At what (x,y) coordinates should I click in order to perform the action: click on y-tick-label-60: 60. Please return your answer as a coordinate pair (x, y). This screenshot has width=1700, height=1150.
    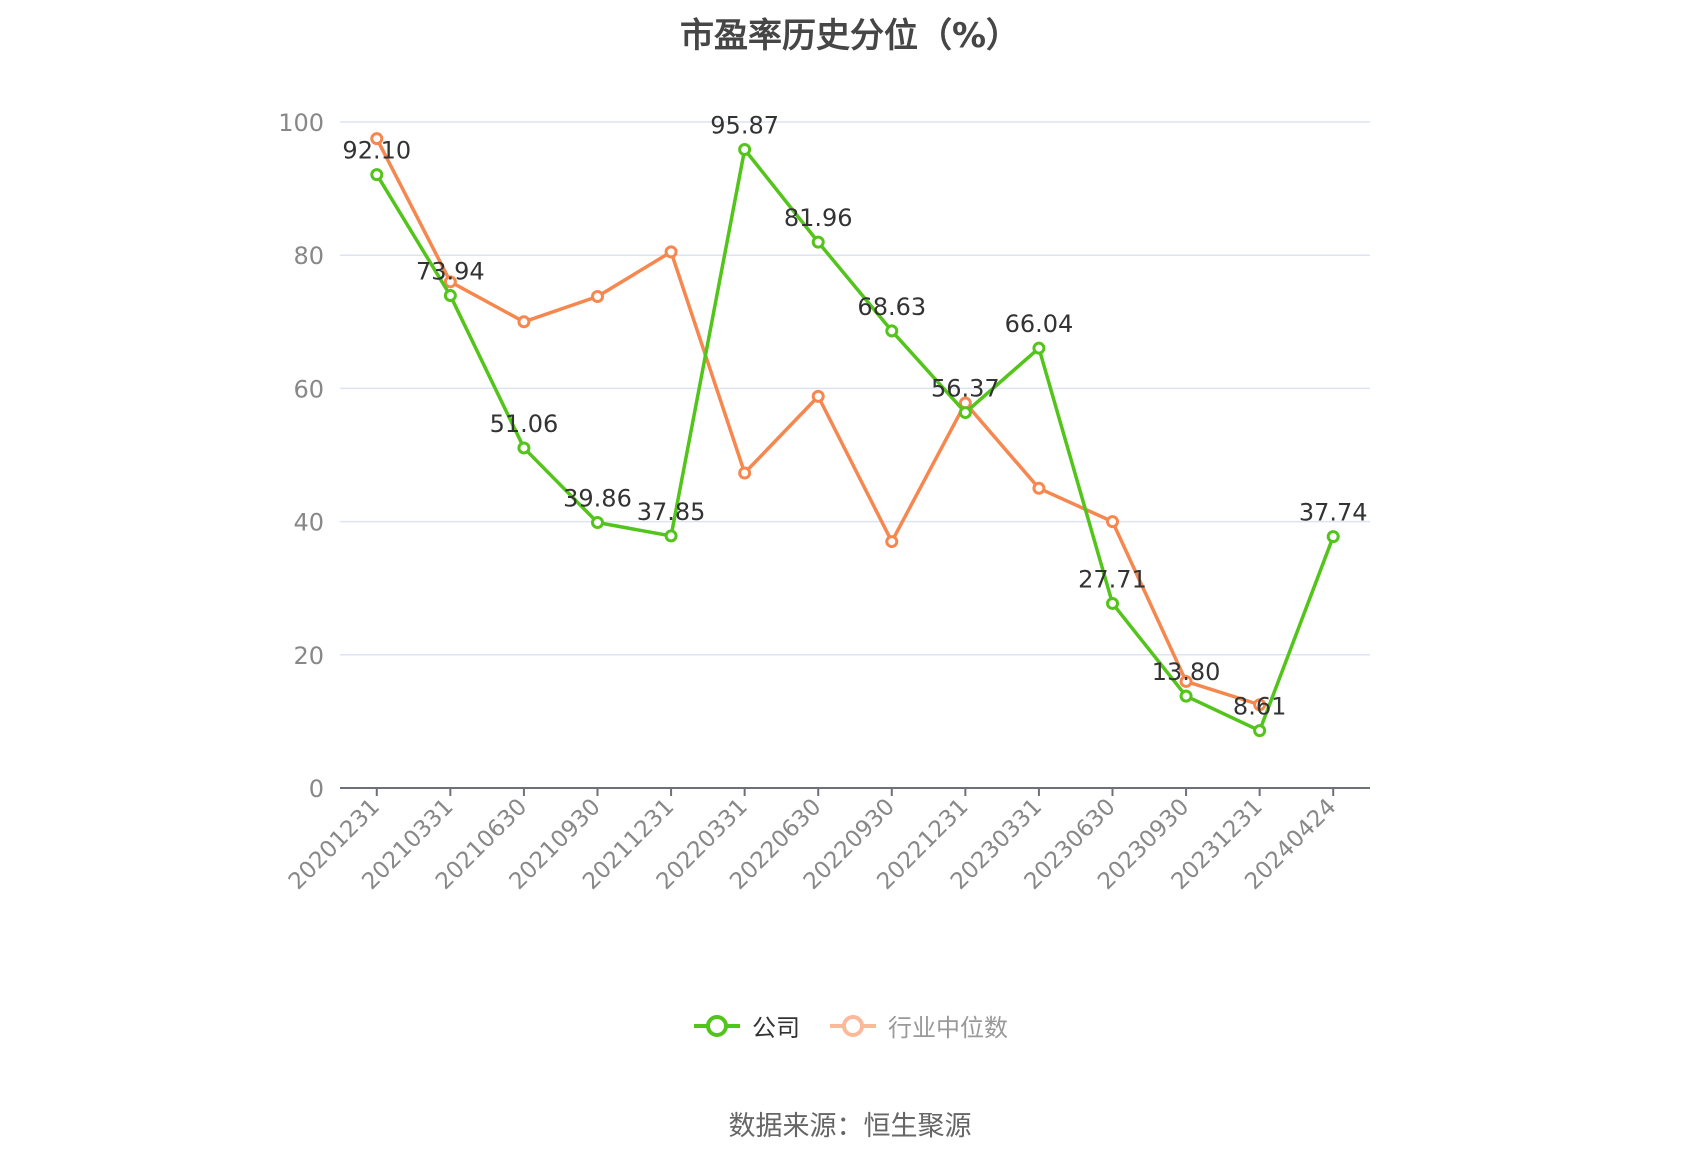
    Looking at the image, I should click on (308, 389).